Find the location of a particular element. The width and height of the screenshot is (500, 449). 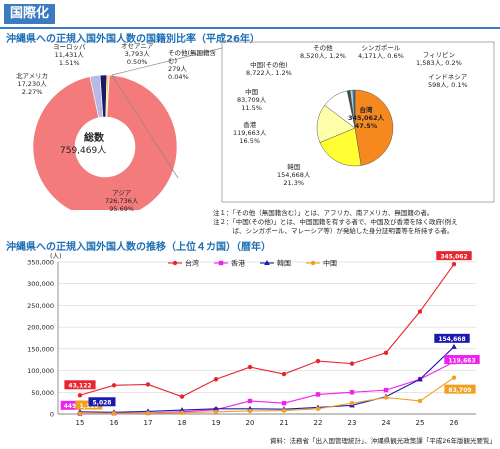

section1-title: 沖縄県への正規入国外国人数の国籍別比率（平成26年） is located at coordinates (133, 39).